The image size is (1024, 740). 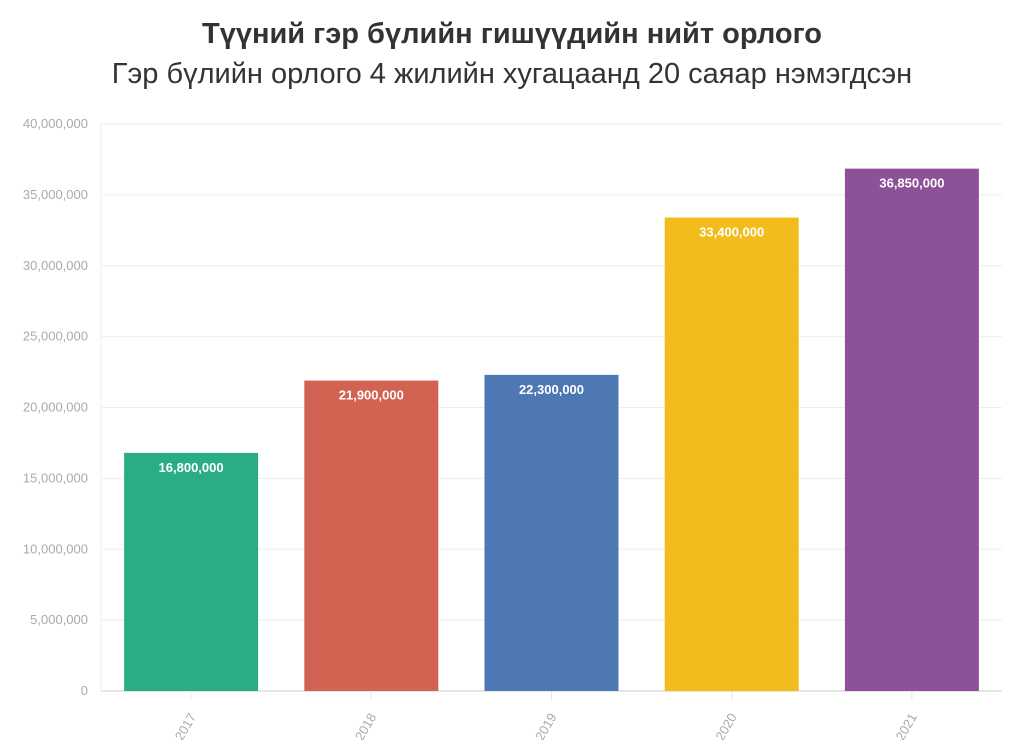 I want to click on data-label: 33,400,000, so click(x=731, y=232).